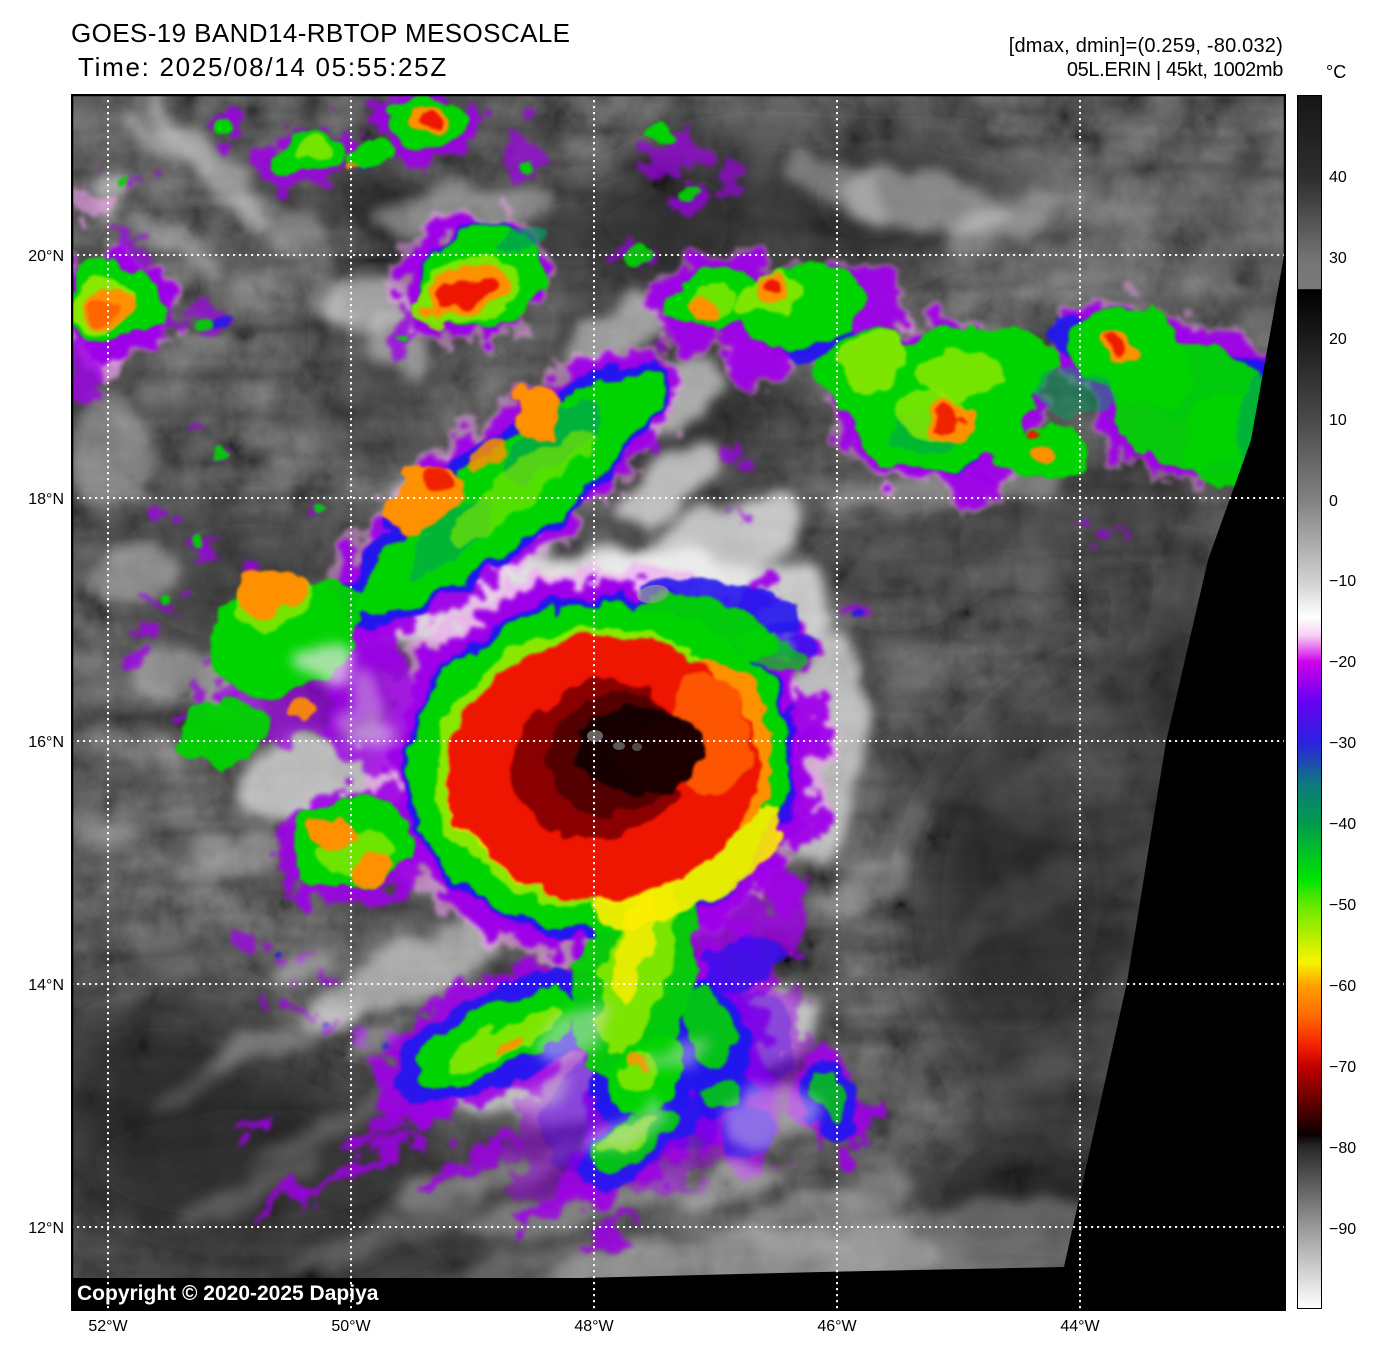  Describe the element at coordinates (228, 1293) in the screenshot. I see `svg-text: Copyright © 2020-2025 Dapiya` at that location.